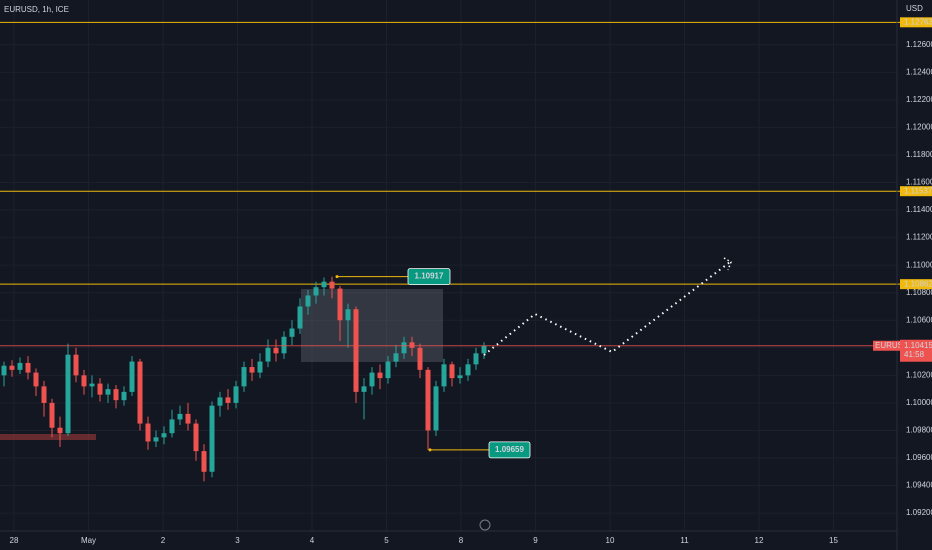 Image resolution: width=932 pixels, height=550 pixels. Describe the element at coordinates (607, 308) in the screenshot. I see `projection` at that location.